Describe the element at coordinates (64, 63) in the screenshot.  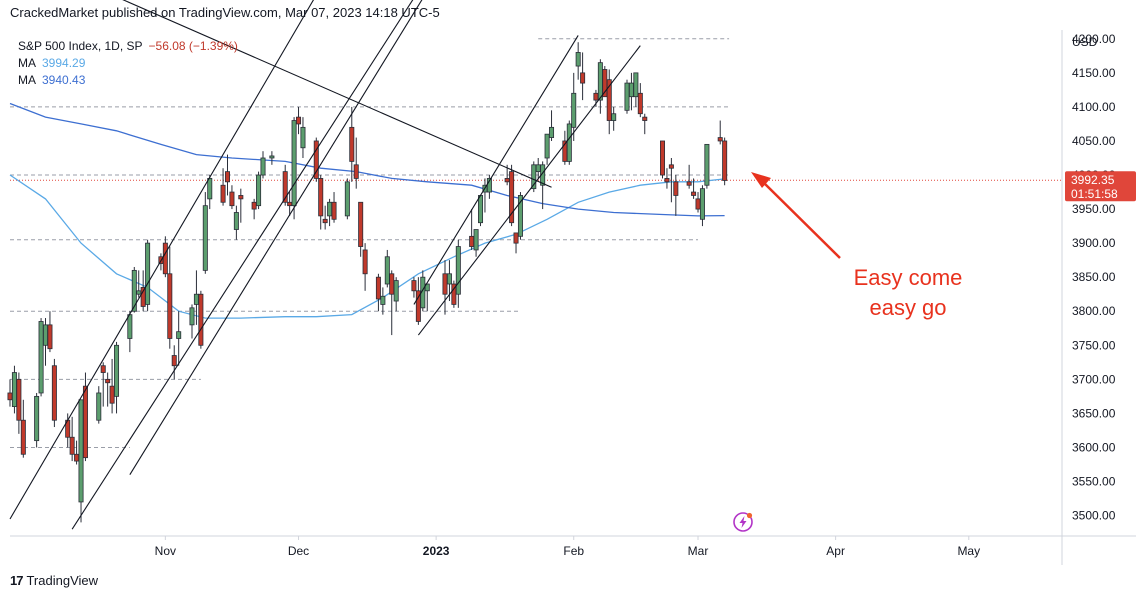
I see `legend-ma1-value: 3994.29` at that location.